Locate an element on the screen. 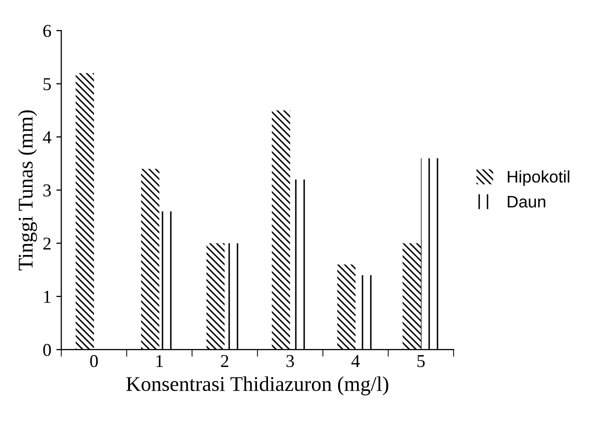 The image size is (613, 437). y-tick-label: 0 is located at coordinates (47, 350).